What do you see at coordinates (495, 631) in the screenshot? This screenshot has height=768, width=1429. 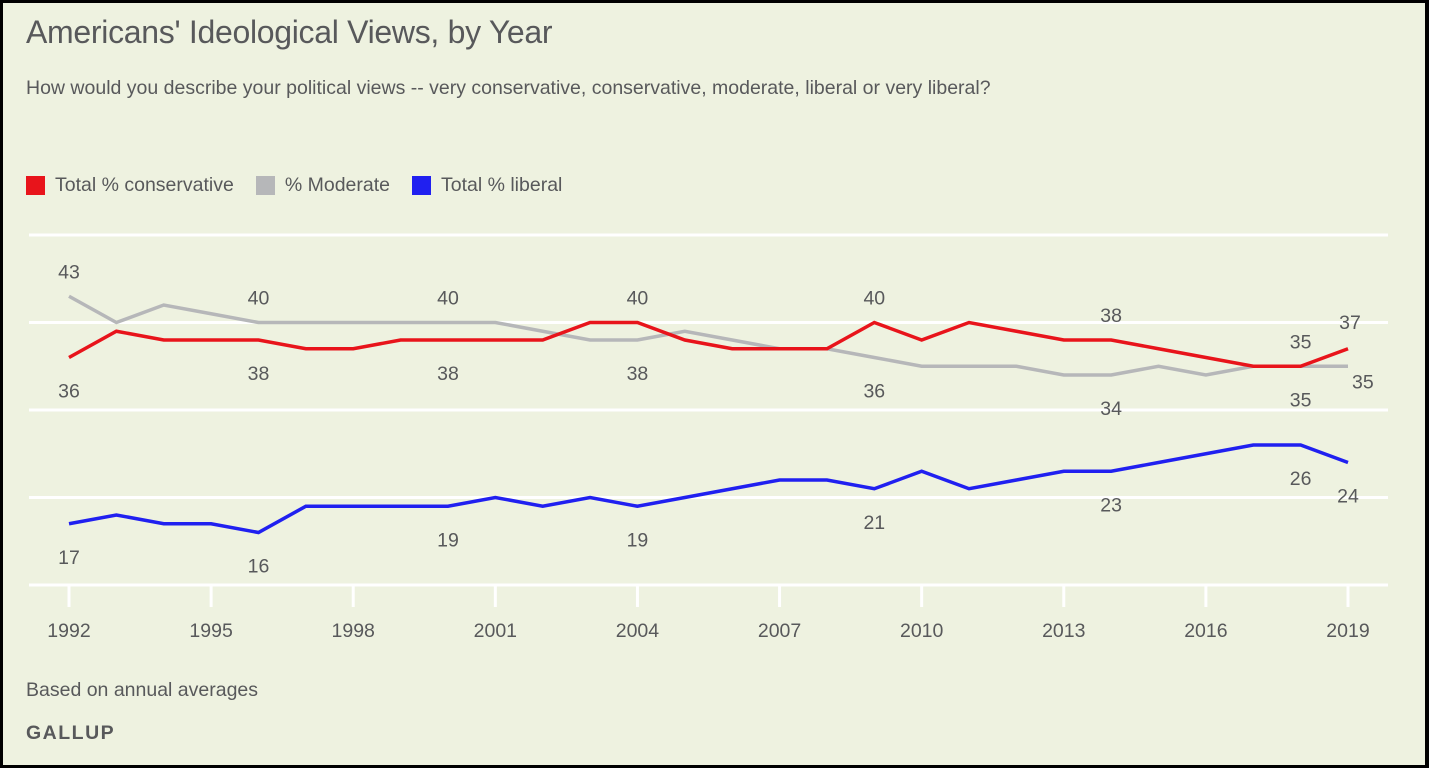 I see `x-tick-label-2001: 2001` at bounding box center [495, 631].